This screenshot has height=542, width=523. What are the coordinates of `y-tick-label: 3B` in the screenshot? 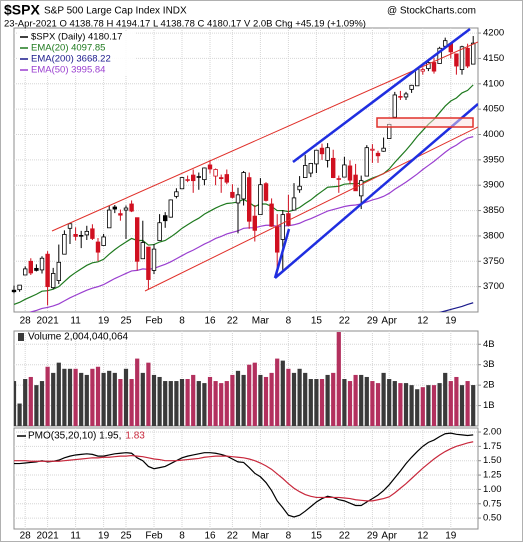 It's located at (489, 364).